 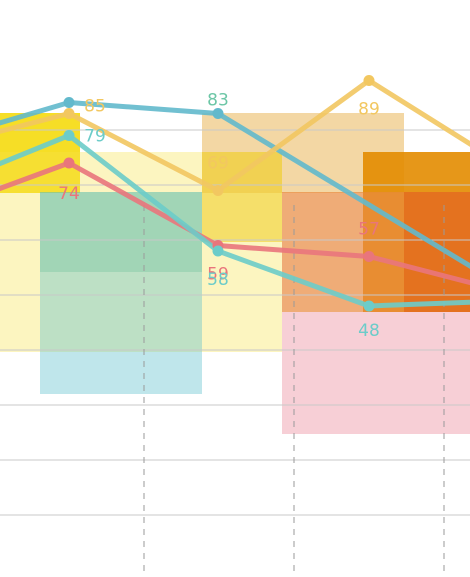 What do you see at coordinates (437, 252) in the screenshot?
I see `block-deep-orange` at bounding box center [437, 252].